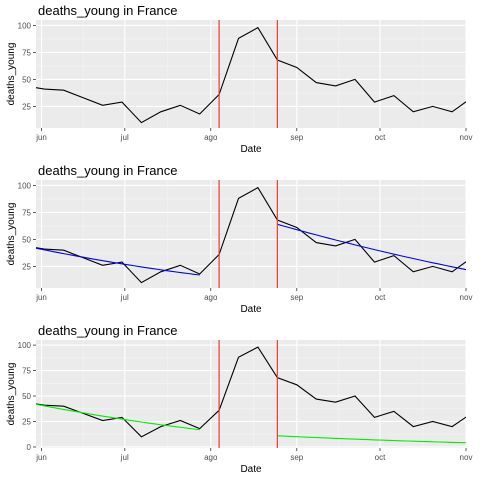 This screenshot has width=480, height=480. What do you see at coordinates (29, 447) in the screenshot?
I see `y-tick-label: 0` at bounding box center [29, 447].